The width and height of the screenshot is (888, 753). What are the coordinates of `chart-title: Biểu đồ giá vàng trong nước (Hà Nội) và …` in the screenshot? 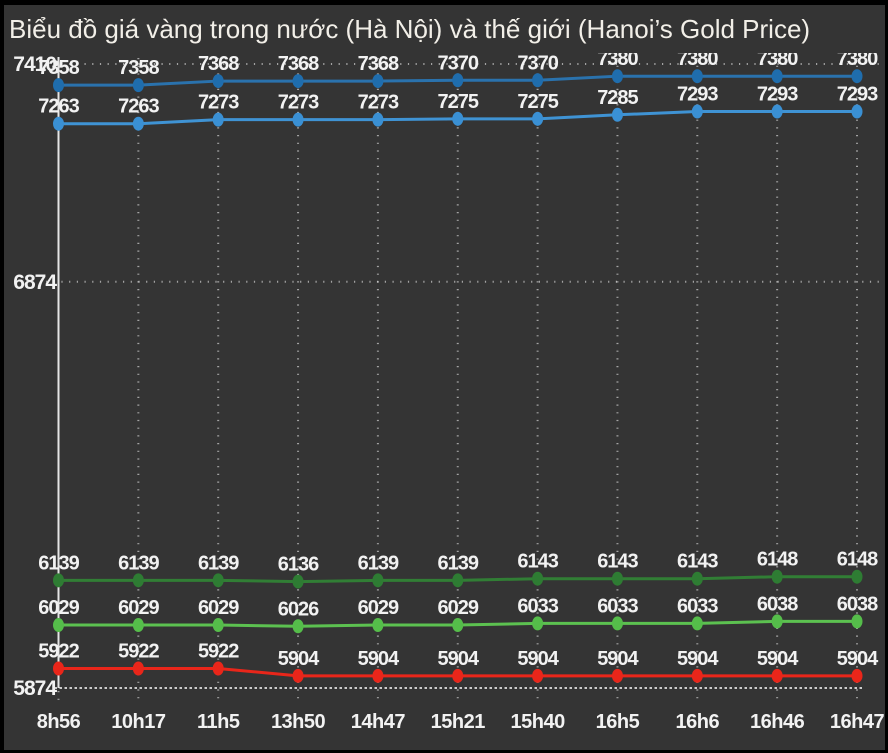 It's located at (444, 29).